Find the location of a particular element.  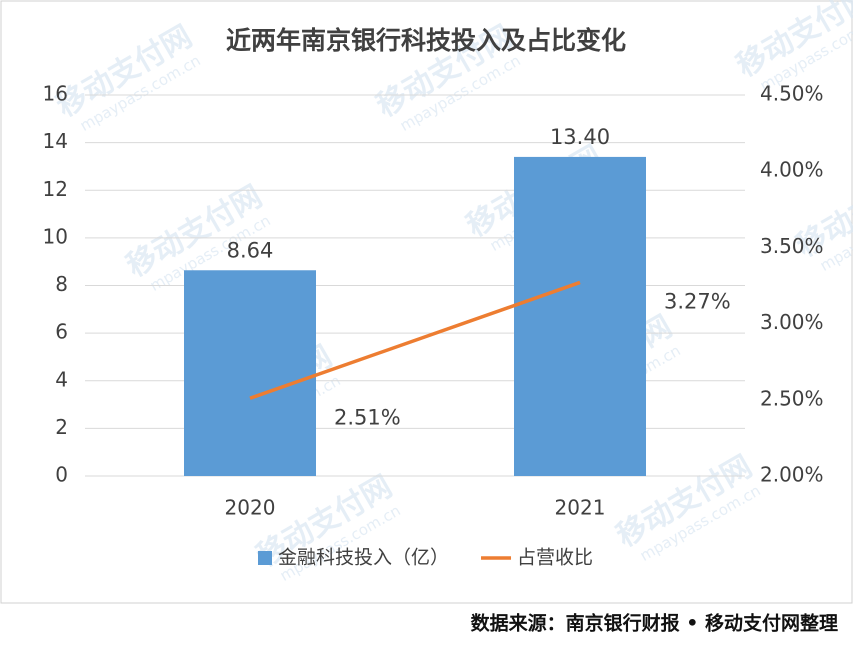

y-tick-label: 6 is located at coordinates (61, 332).